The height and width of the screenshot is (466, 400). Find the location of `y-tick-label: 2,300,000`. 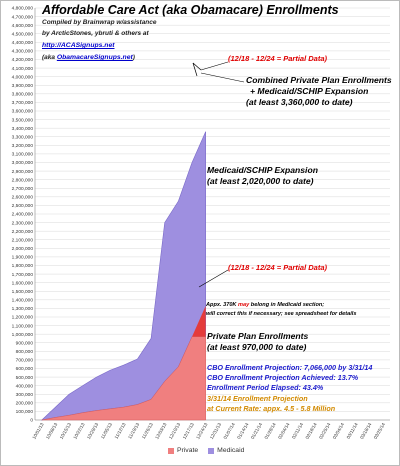

y-tick-label: 2,300,000 is located at coordinates (23, 223).